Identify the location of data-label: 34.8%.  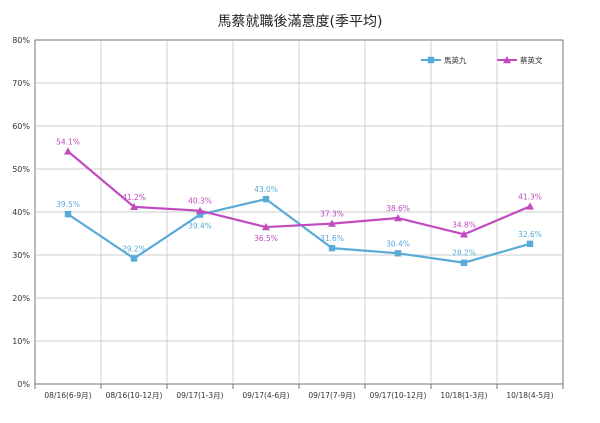
(464, 224).